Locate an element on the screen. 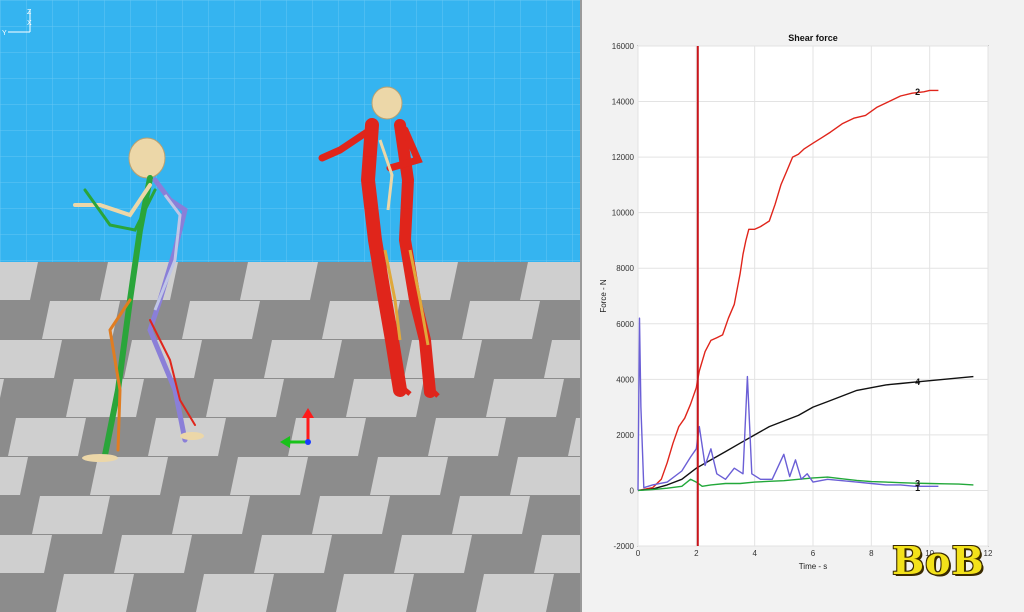 The image size is (1024, 612). x-tick-label: 0 is located at coordinates (638, 553).